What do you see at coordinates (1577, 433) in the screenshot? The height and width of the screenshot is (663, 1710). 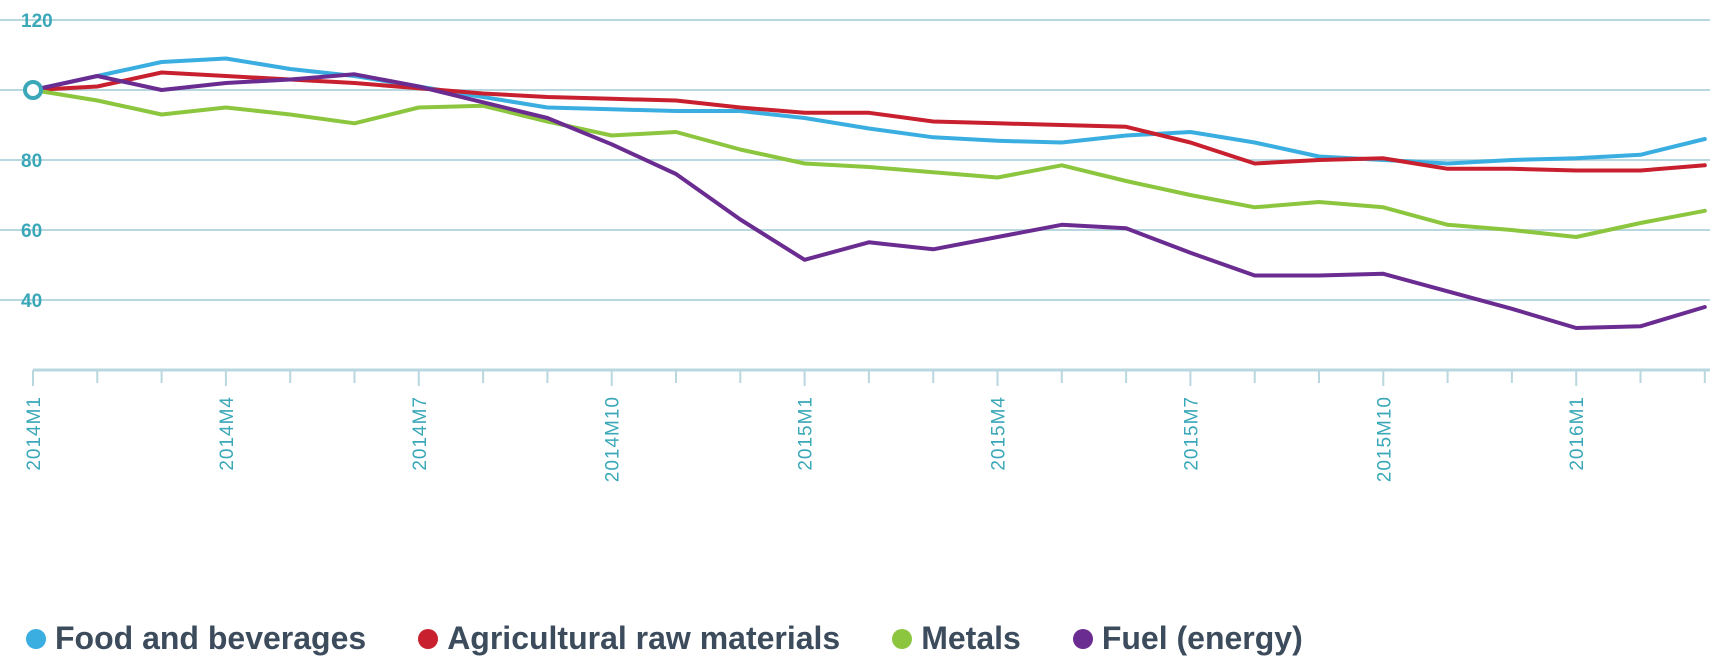 I see `x-tick-label: 2016M1` at bounding box center [1577, 433].